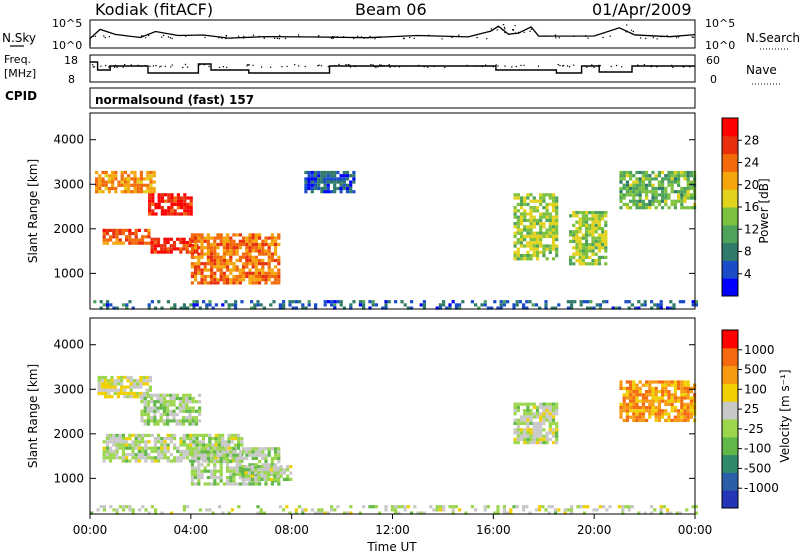 Image resolution: width=800 pixels, height=558 pixels. Describe the element at coordinates (730, 392) in the screenshot. I see `colorbar-segment` at that location.